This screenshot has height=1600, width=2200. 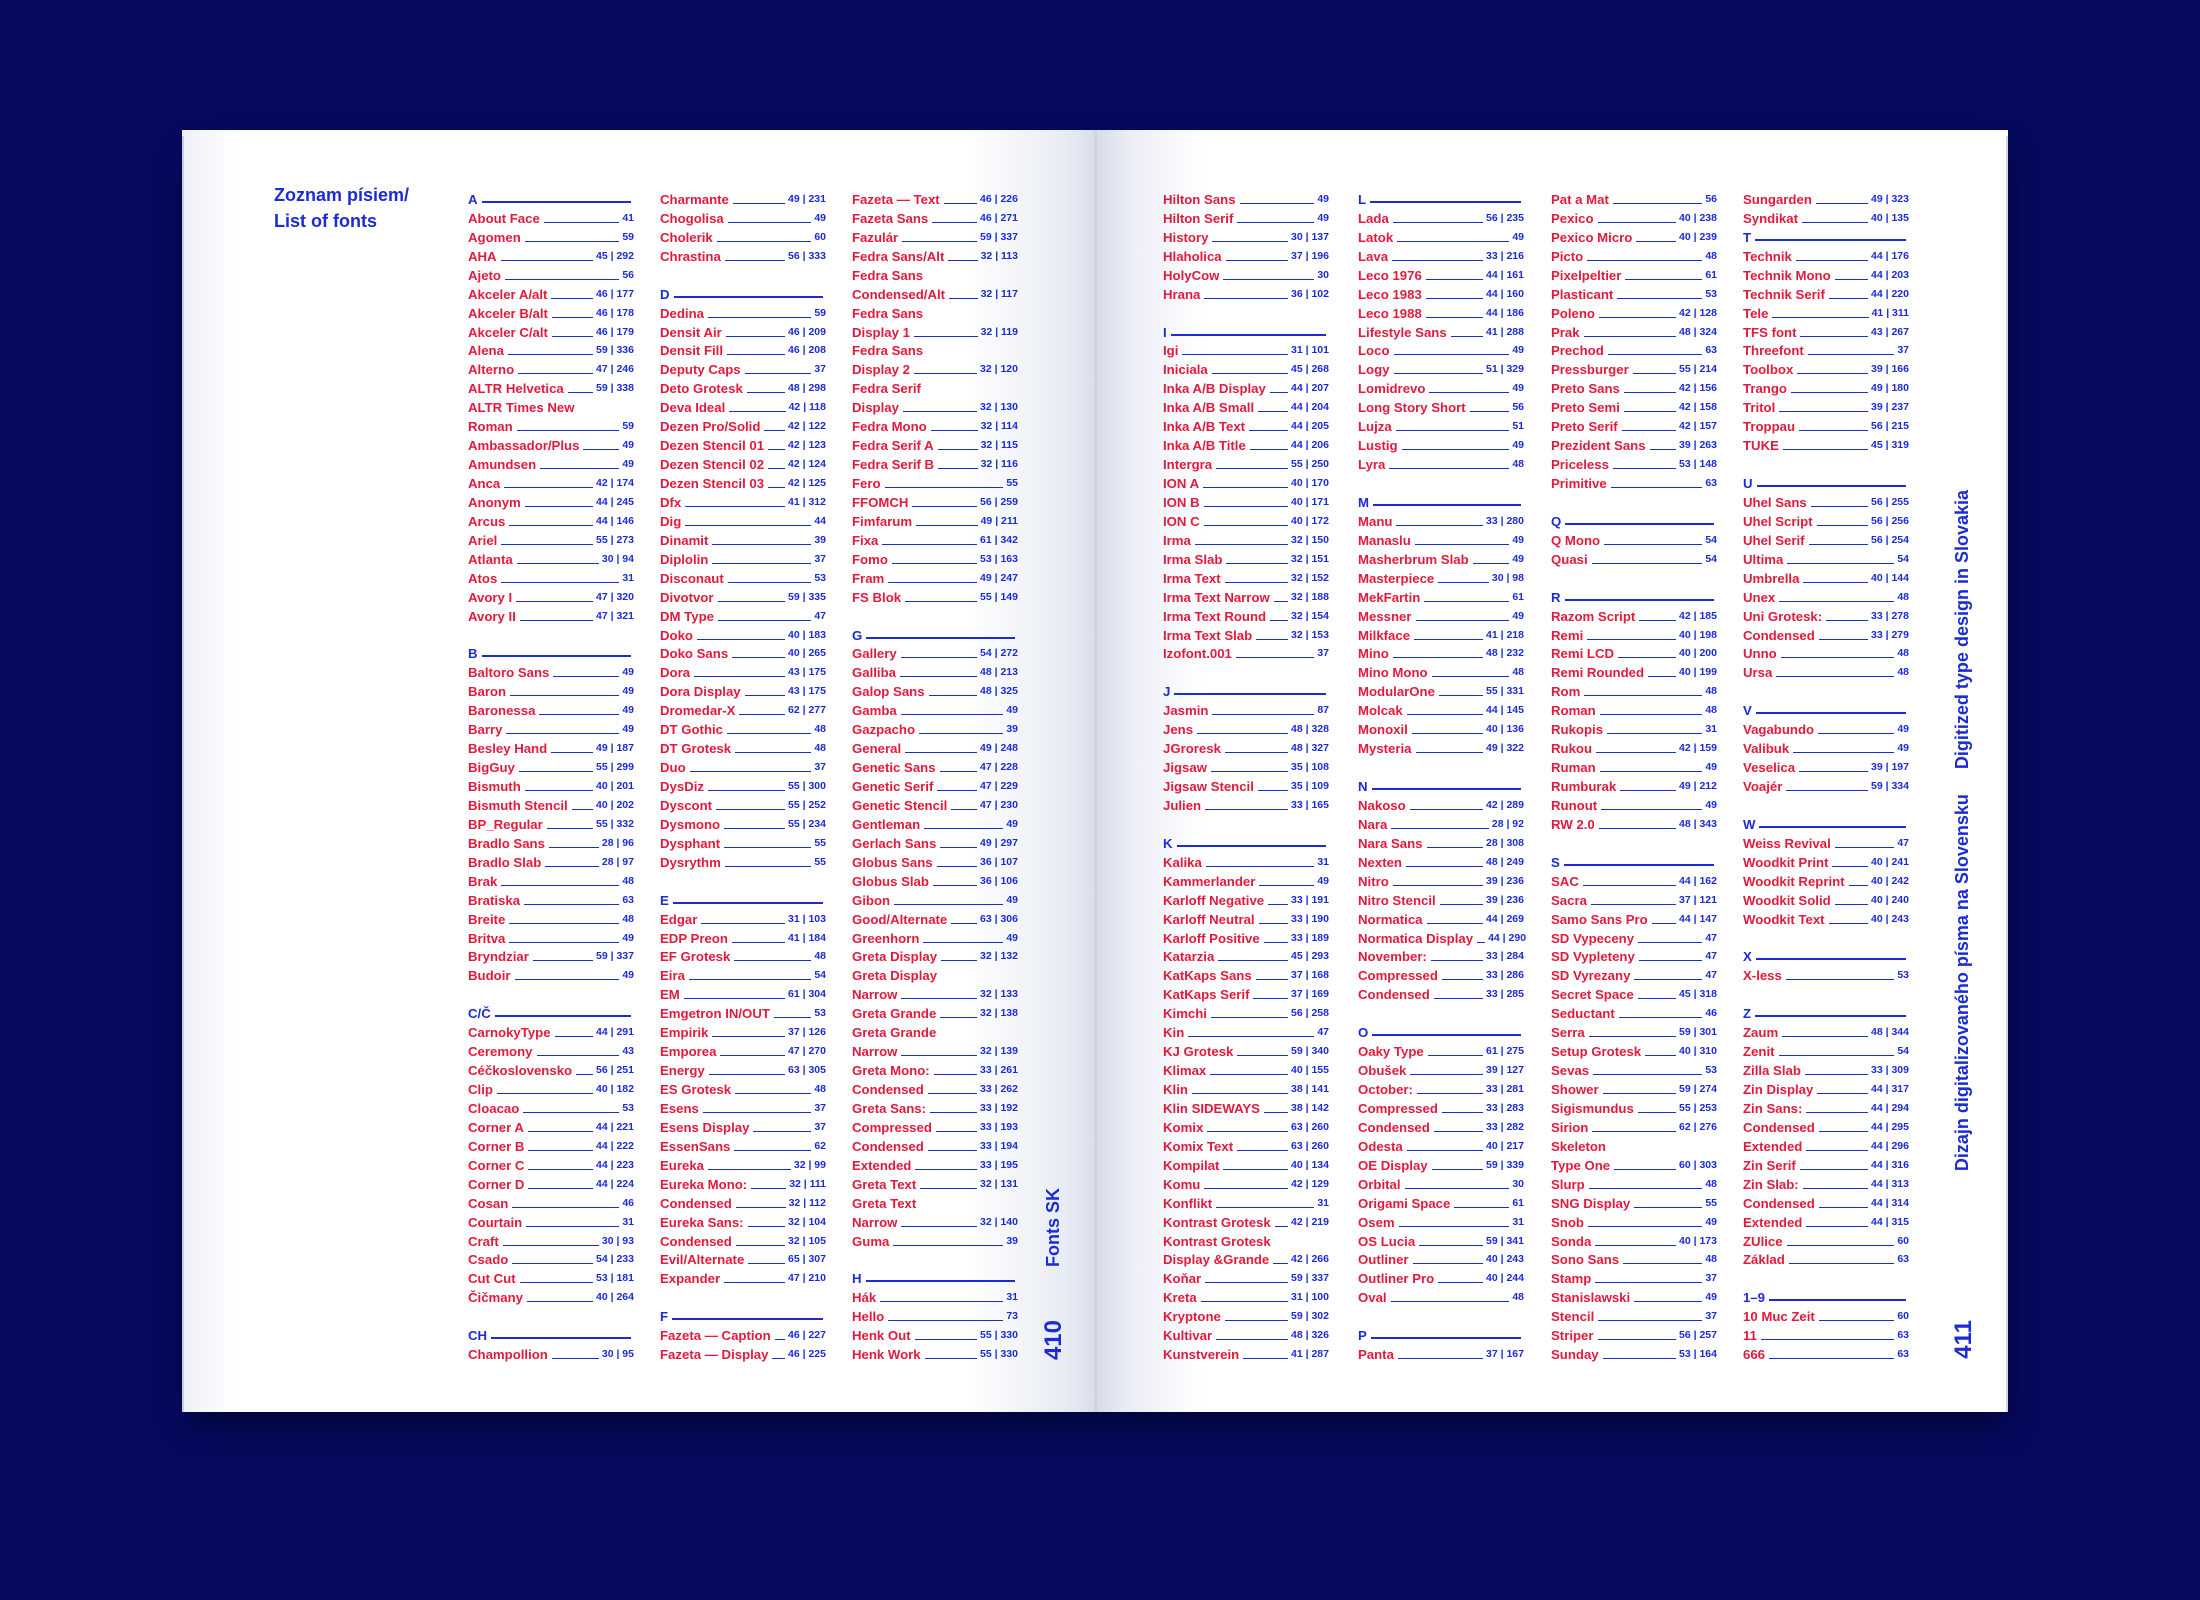 I want to click on font-name: Masterpiece, so click(x=1396, y=578).